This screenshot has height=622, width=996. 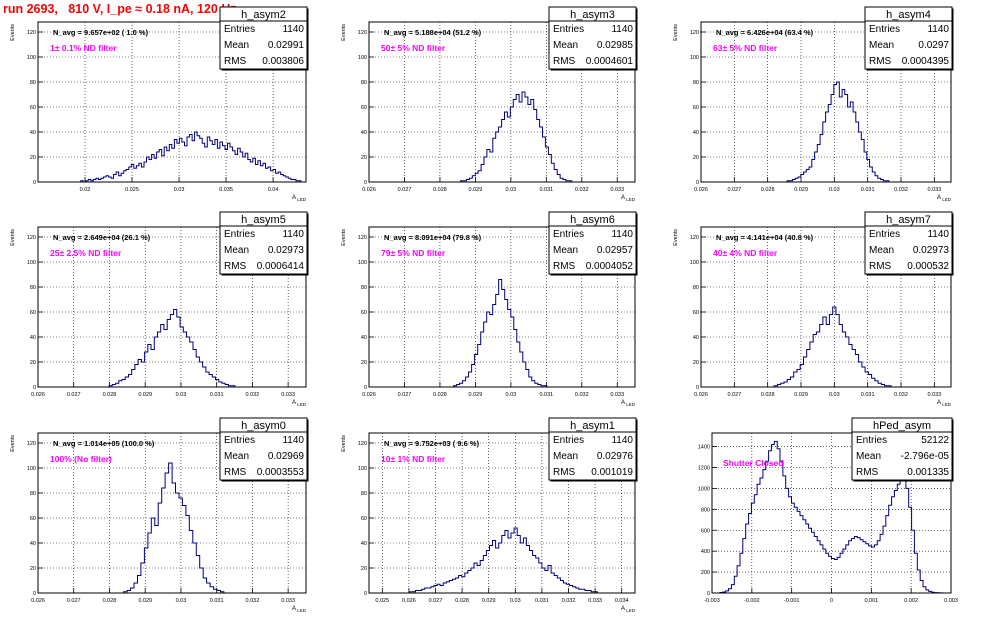 I want to click on x-tick-label: -0.003, so click(x=712, y=601).